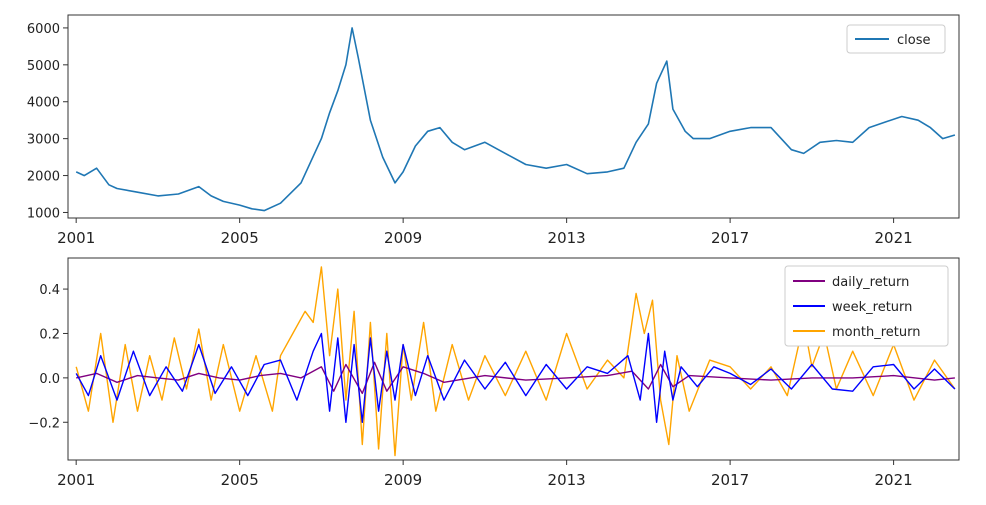 The height and width of the screenshot is (505, 986). I want to click on y-tick-label: −0.2, so click(44, 423).